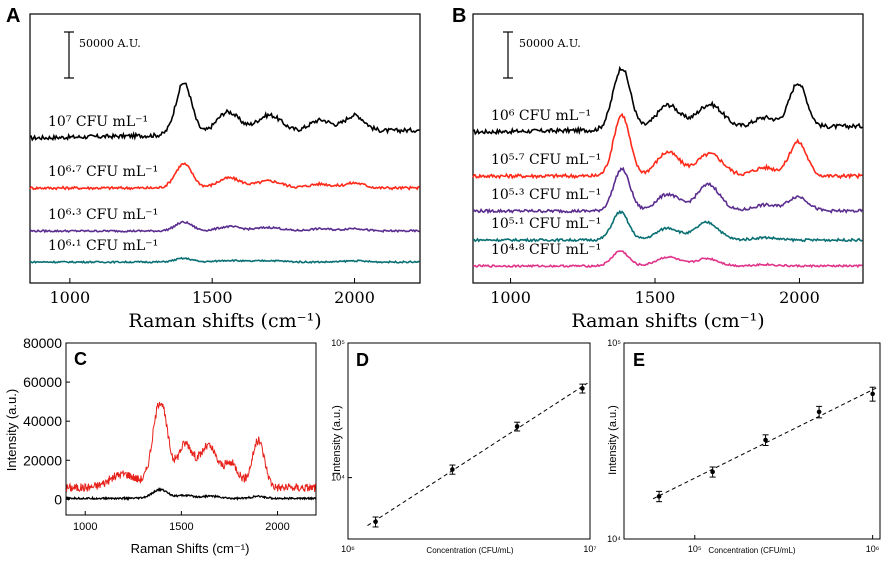 The height and width of the screenshot is (565, 886). Describe the element at coordinates (764, 443) in the screenshot. I see `panel-e-fit-line` at that location.